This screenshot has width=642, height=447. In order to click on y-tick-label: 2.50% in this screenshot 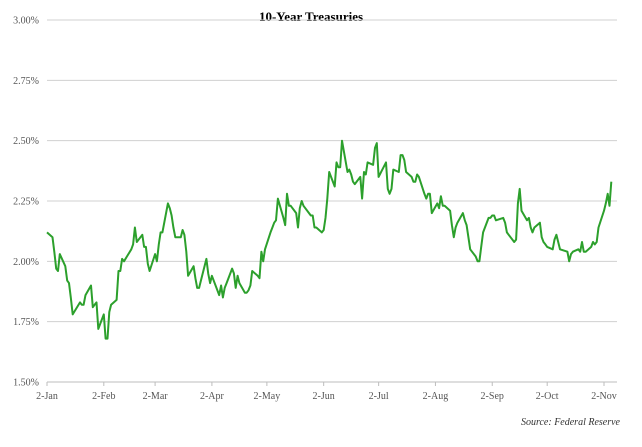, I will do `click(26, 141)`.